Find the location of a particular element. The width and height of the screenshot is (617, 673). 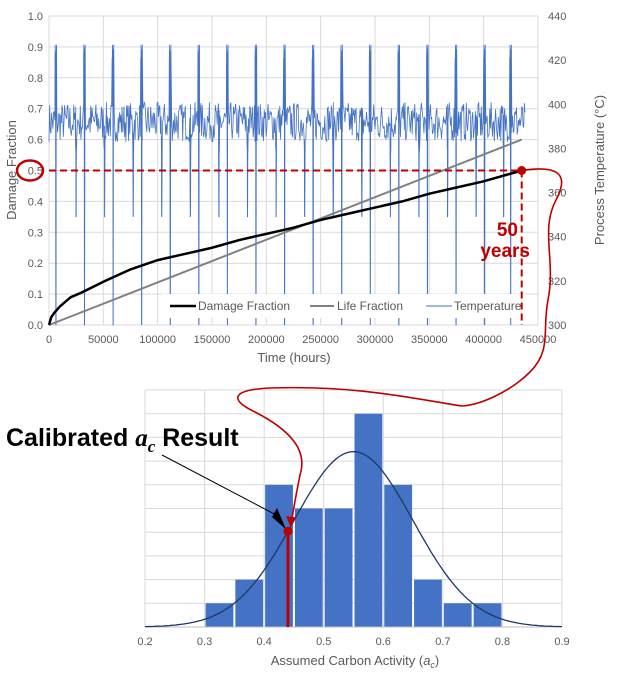

y-tick-label: 0.1 is located at coordinates (35, 295).